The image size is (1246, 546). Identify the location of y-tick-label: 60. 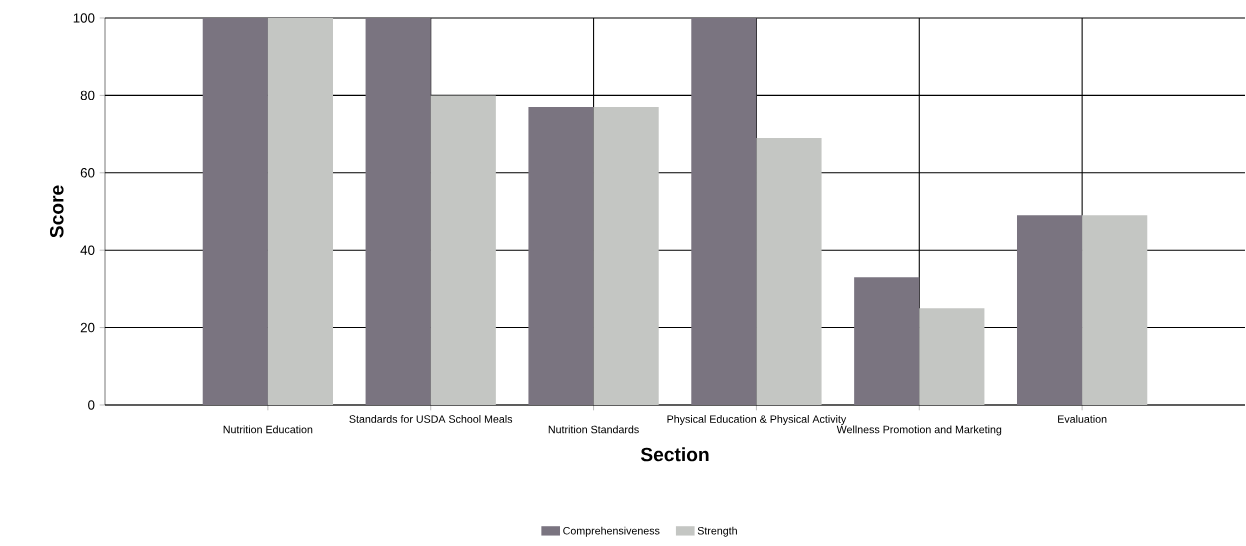
(87, 173).